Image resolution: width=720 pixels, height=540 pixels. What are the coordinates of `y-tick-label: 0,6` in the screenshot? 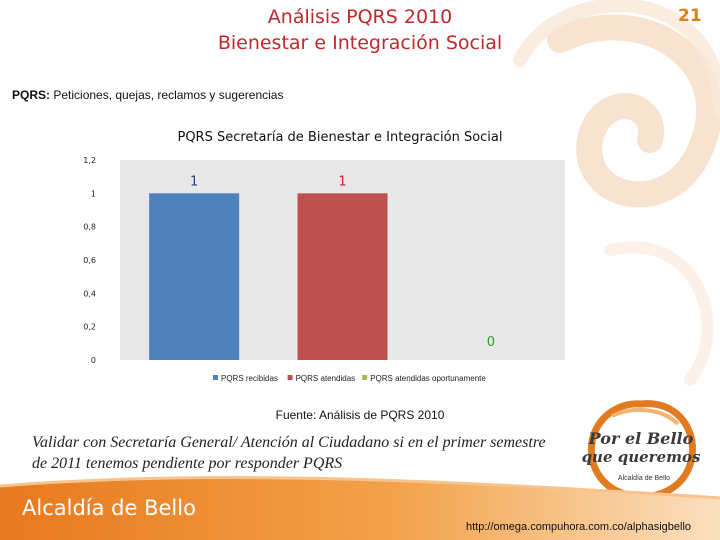 It's located at (89, 260).